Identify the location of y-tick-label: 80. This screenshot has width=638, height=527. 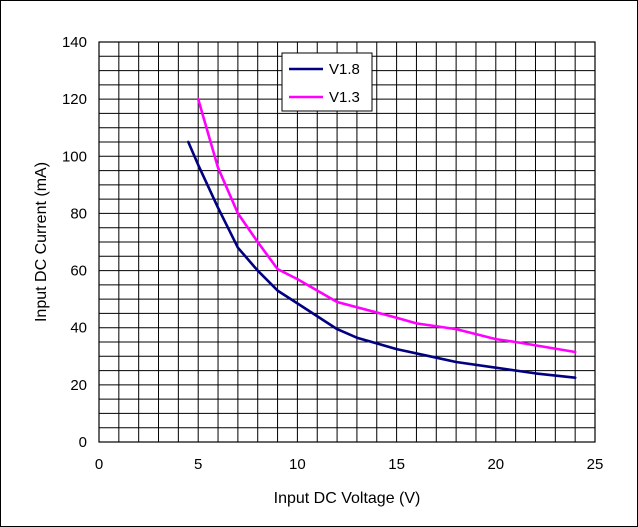
(78, 213).